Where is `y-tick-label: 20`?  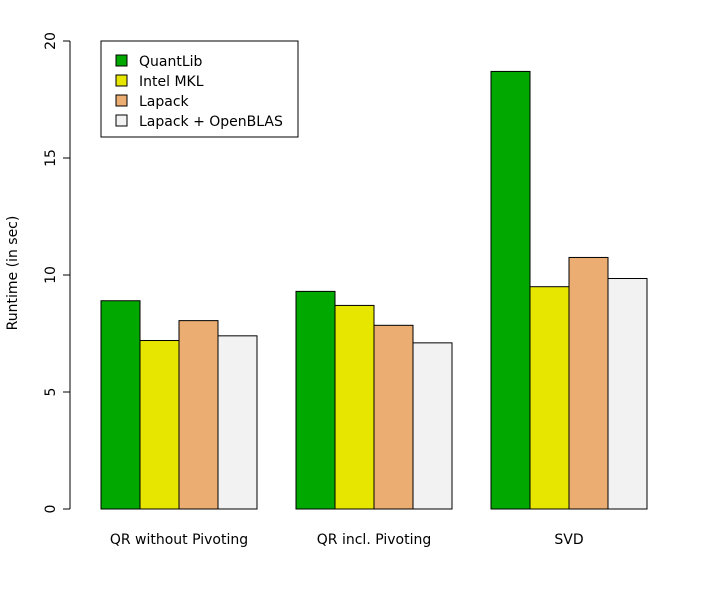 y-tick-label: 20 is located at coordinates (51, 41).